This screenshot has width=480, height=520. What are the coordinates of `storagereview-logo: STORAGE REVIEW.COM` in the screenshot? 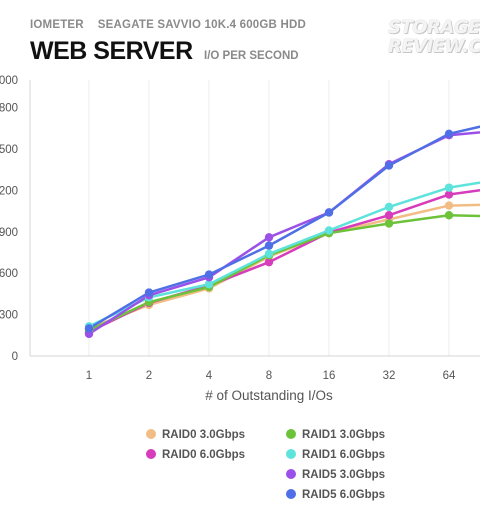 It's located at (434, 43).